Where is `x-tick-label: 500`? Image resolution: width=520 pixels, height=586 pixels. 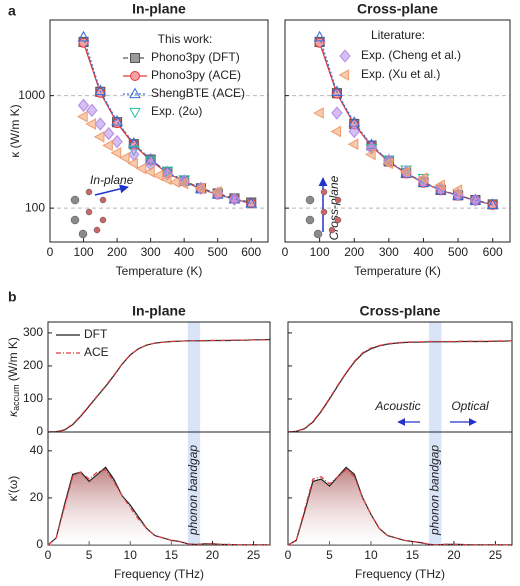 x-tick-label: 500 is located at coordinates (458, 252).